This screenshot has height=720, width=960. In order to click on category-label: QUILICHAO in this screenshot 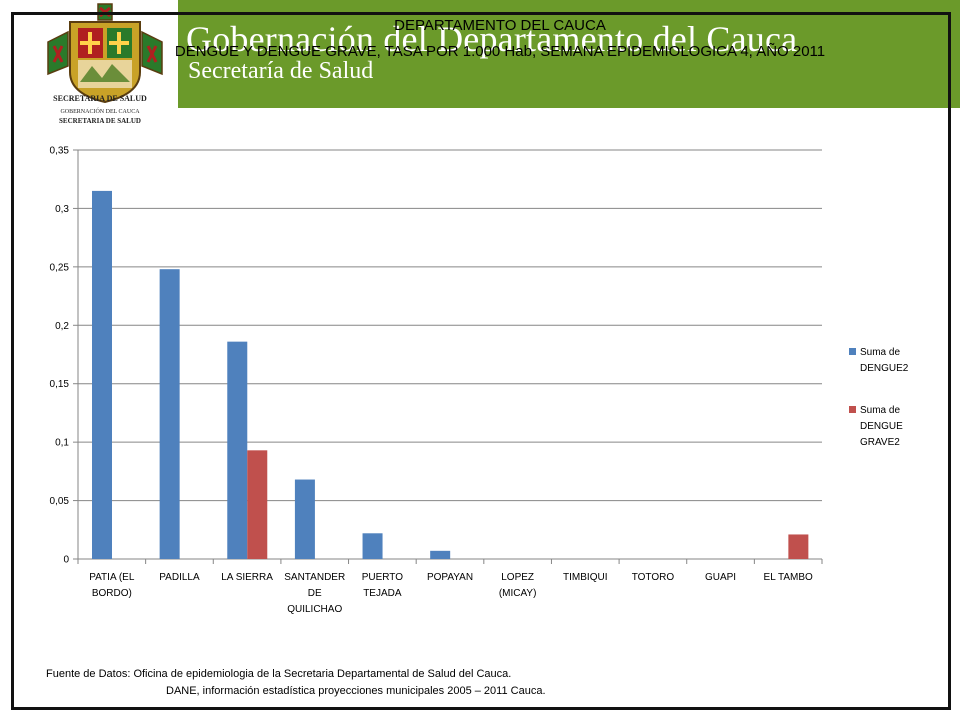, I will do `click(314, 609)`.